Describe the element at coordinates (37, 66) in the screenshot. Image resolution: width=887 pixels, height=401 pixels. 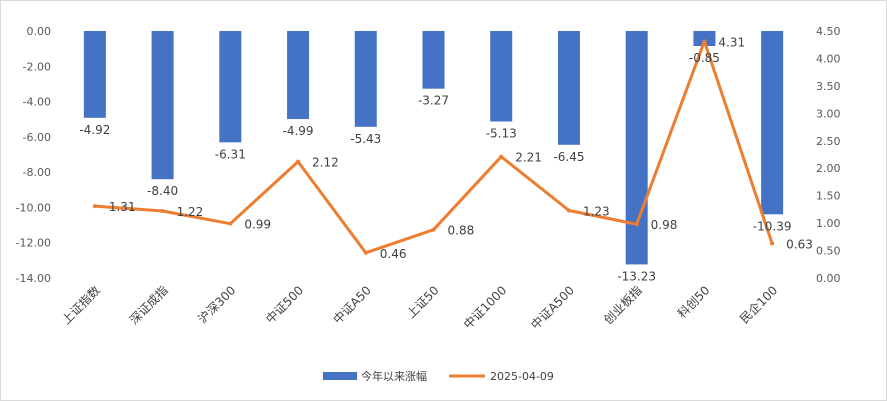
I see `left-axis-tick-label: -2.00` at that location.